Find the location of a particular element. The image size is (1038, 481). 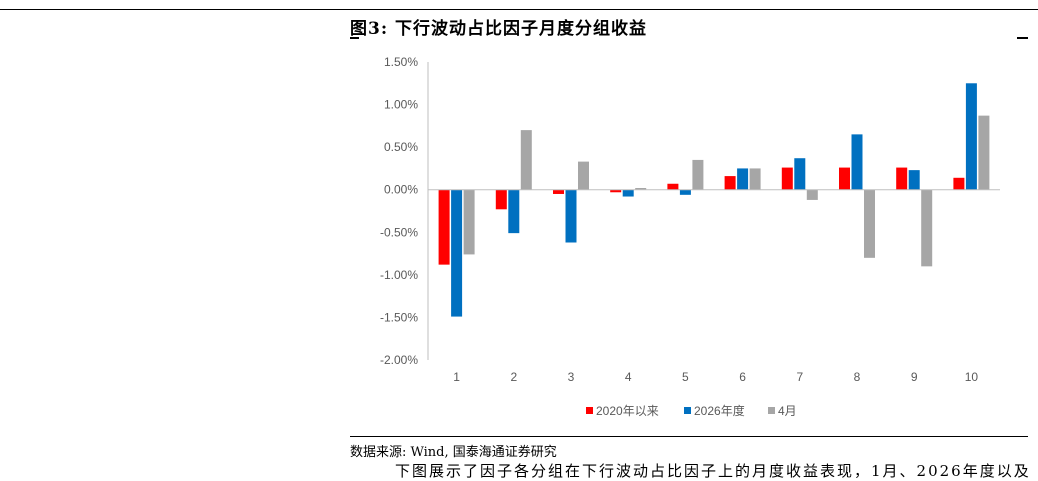

x-tick-label: 10 is located at coordinates (972, 377).